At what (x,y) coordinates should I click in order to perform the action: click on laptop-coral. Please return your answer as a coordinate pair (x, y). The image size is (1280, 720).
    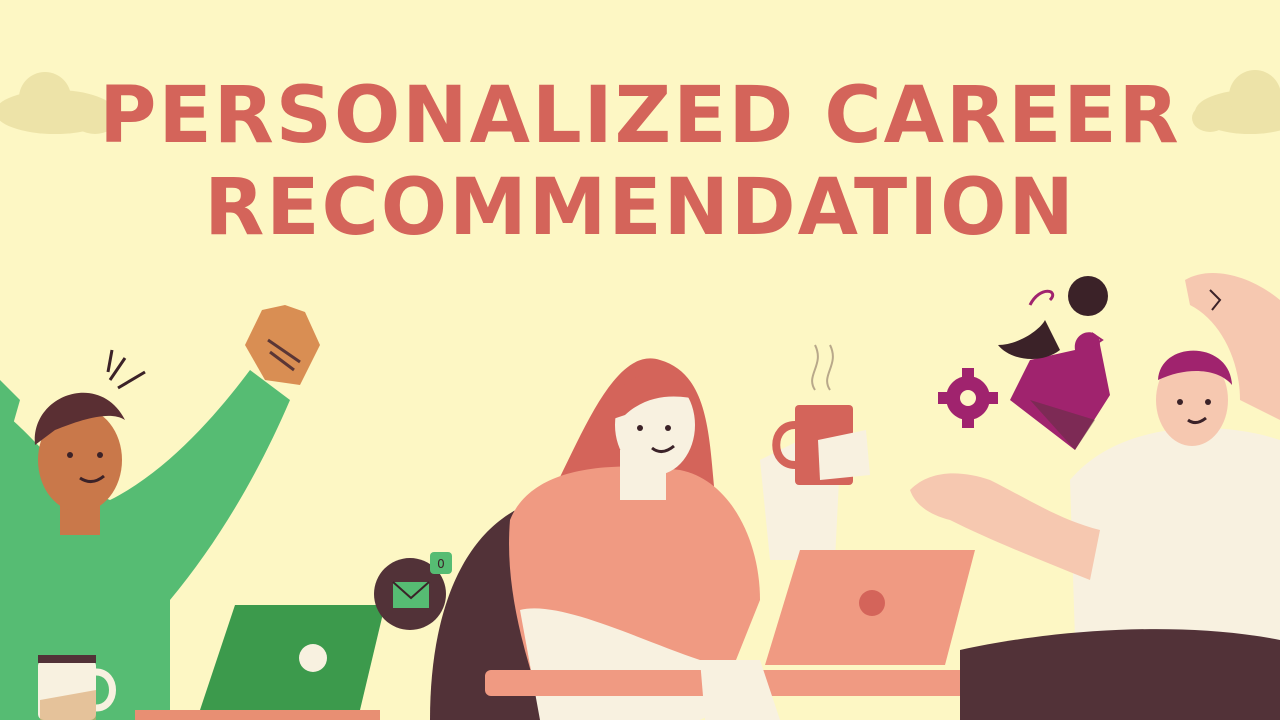
    Looking at the image, I should click on (737, 635).